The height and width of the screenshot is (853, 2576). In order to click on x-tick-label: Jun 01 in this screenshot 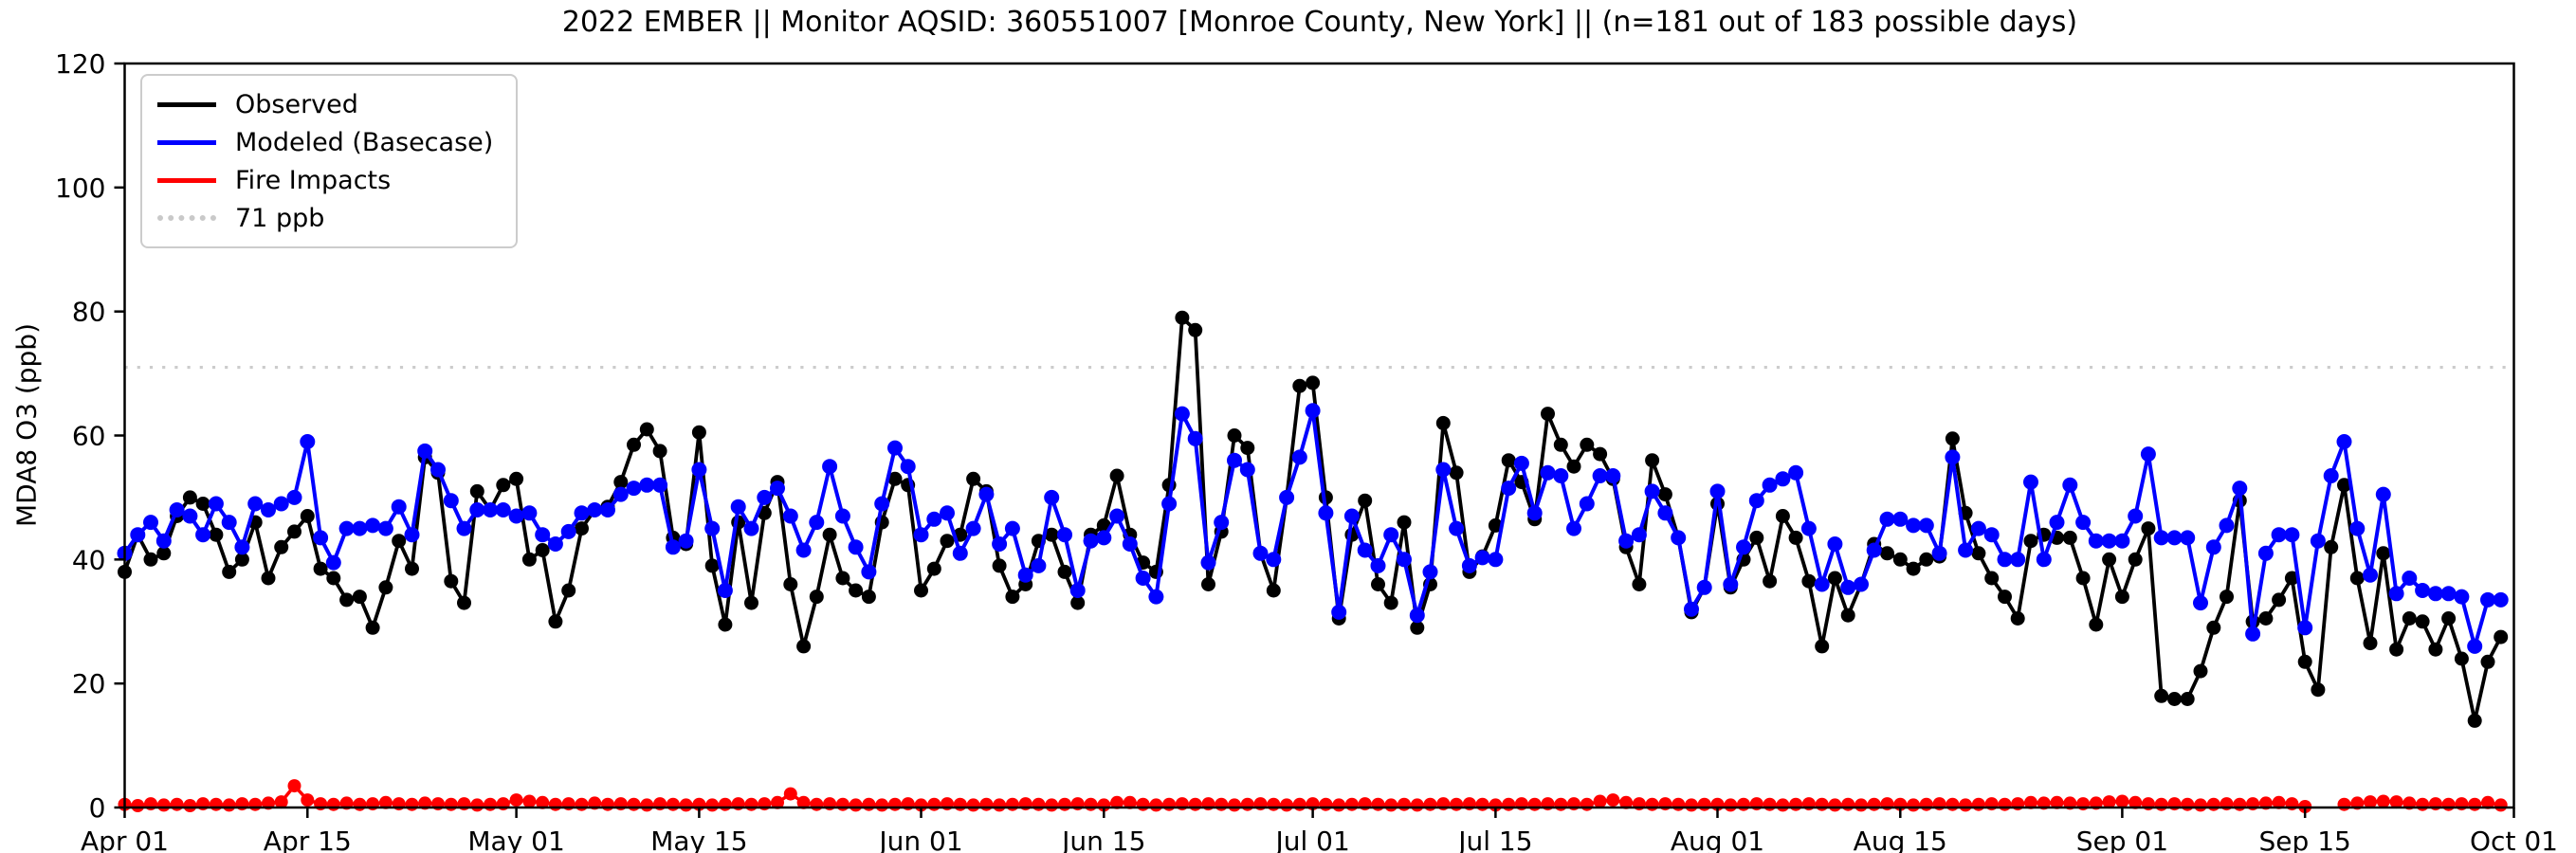, I will do `click(919, 839)`.